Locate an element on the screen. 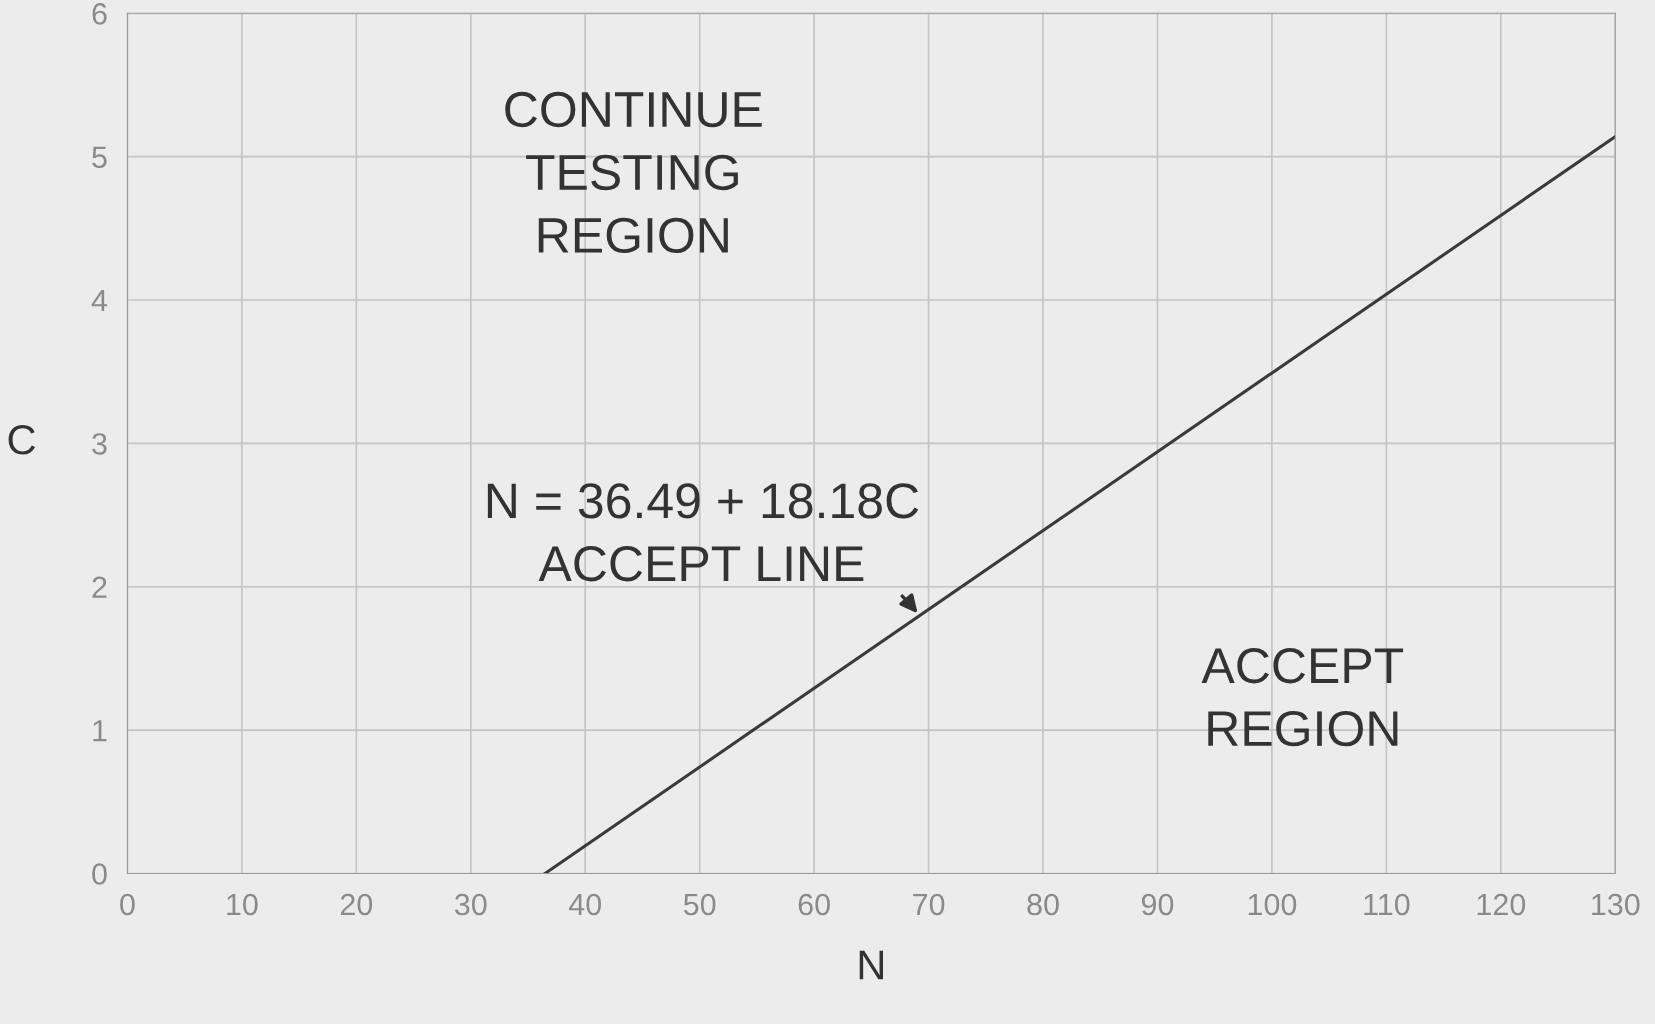 This screenshot has height=1024, width=1655. y-axis-title: C is located at coordinates (22, 440).